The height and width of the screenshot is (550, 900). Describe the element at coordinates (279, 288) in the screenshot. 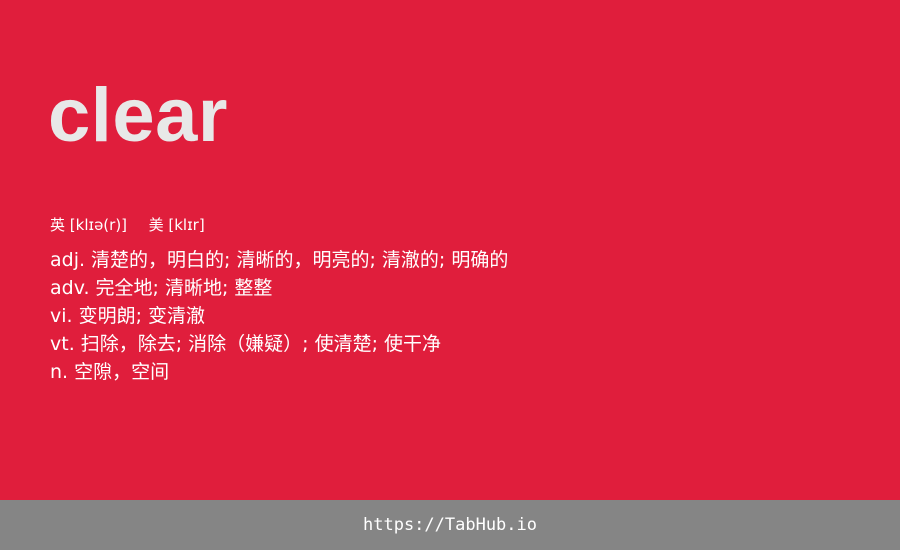

I see `definition-adv: adv. 完全地; 清晰地; 整整` at that location.